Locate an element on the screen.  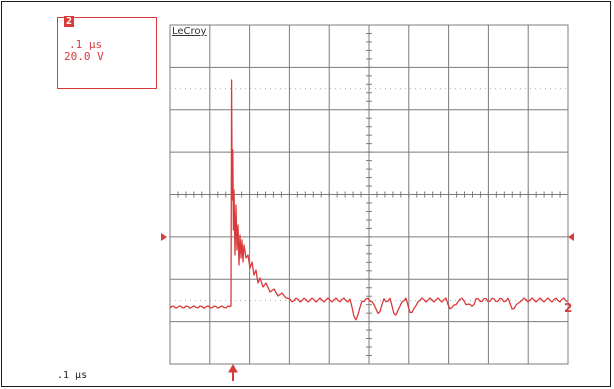
trigger-level-right-marker is located at coordinates (571, 237).